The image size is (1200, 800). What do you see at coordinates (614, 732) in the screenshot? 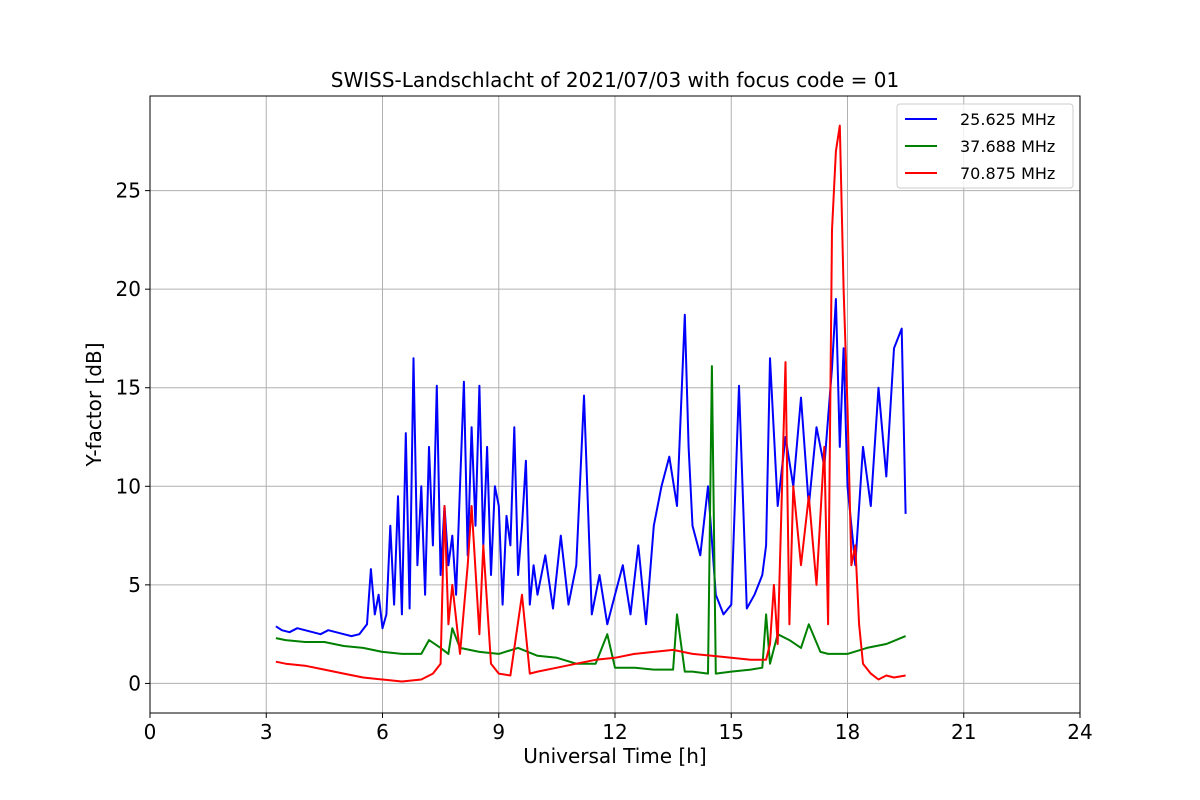
I see `x-tick-label: 12` at bounding box center [614, 732].